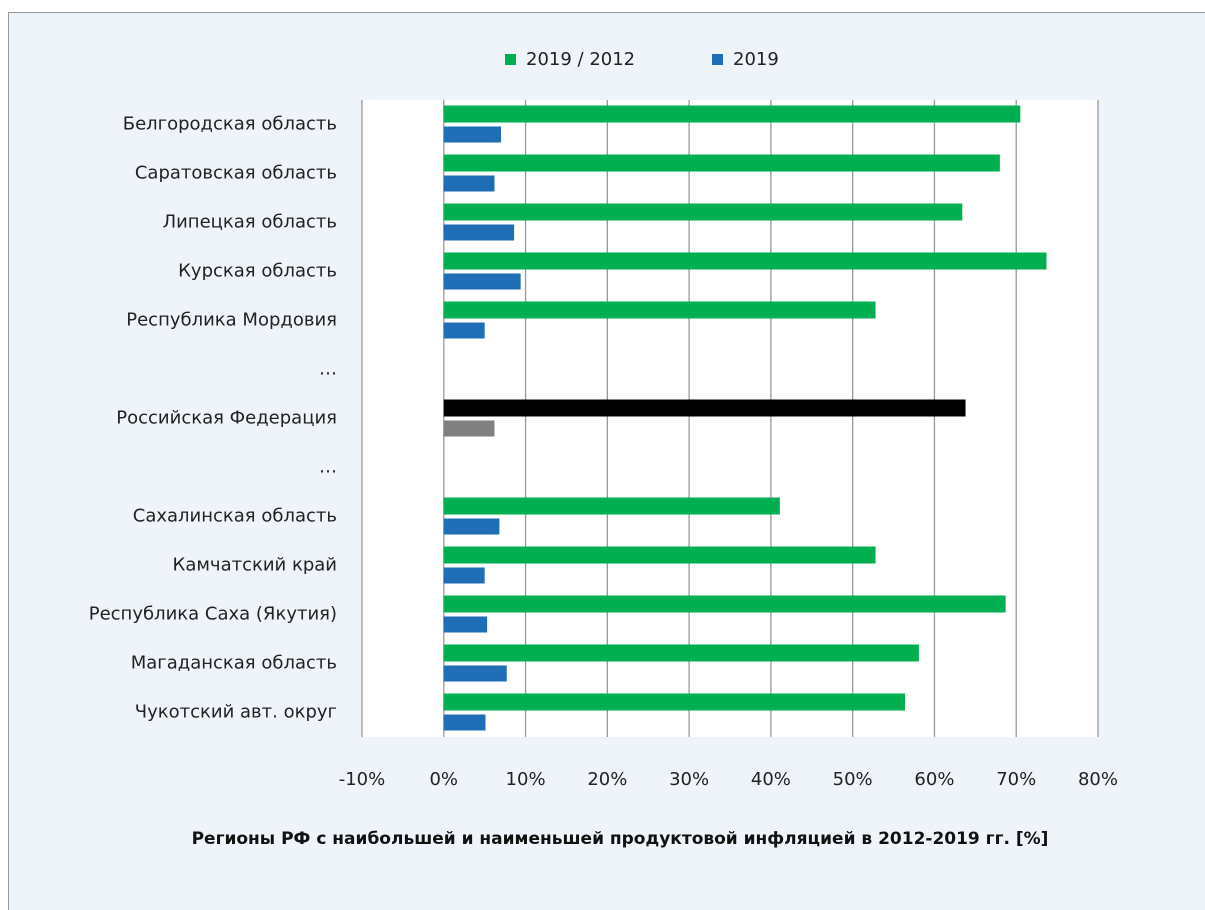 The image size is (1205, 910). Describe the element at coordinates (443, 779) in the screenshot. I see `x-tick-label: 0%` at that location.